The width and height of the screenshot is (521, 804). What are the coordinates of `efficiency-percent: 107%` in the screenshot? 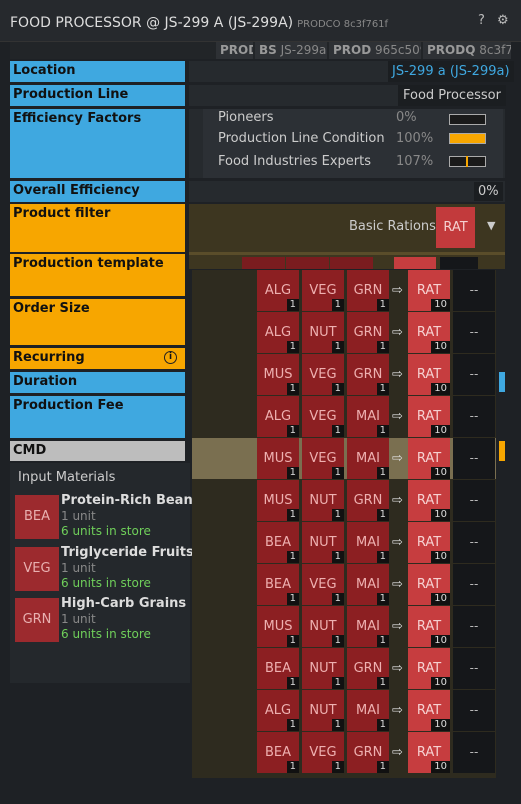 It's located at (415, 161).